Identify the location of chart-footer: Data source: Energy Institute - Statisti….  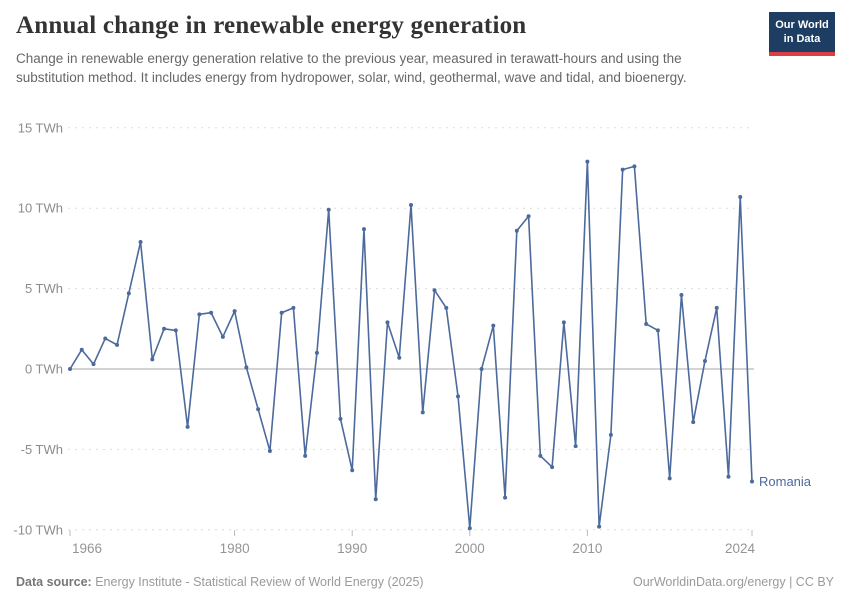
(425, 582).